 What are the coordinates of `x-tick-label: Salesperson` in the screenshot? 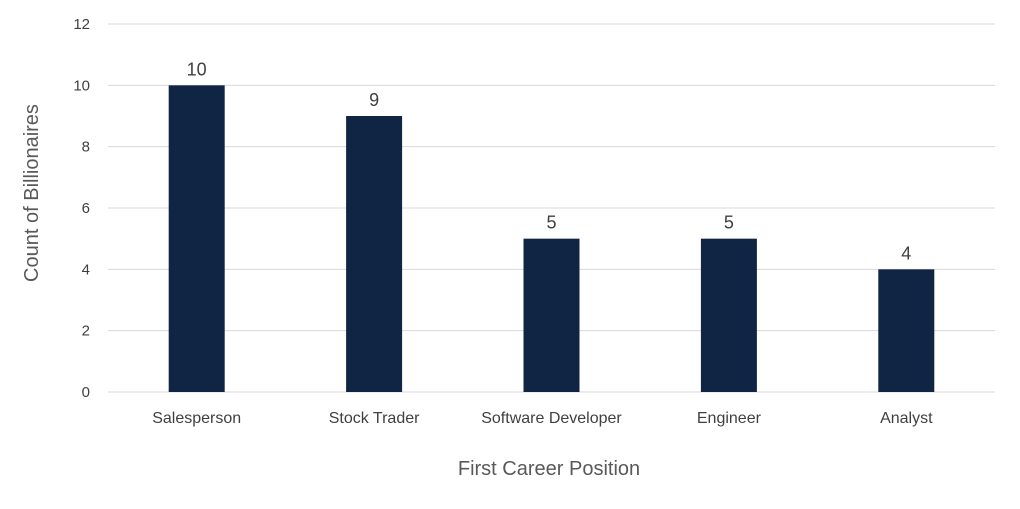 It's located at (196, 418).